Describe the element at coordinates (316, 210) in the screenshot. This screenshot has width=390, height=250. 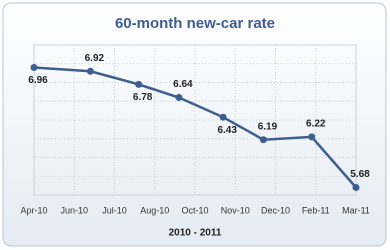
I see `x-tick-label: Feb-11` at that location.